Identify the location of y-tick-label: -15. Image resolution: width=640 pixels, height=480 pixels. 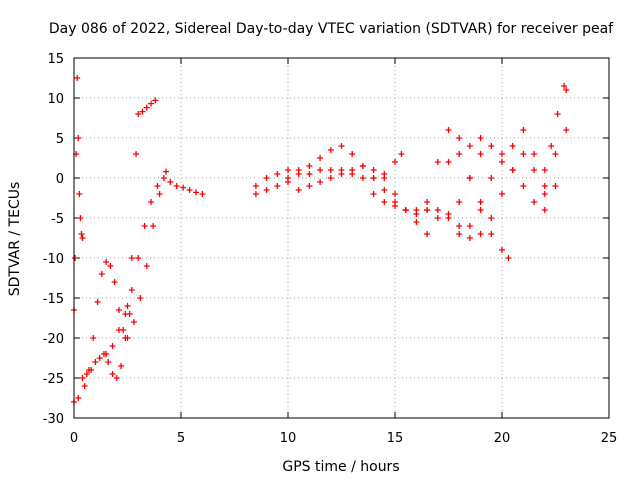
(53, 299).